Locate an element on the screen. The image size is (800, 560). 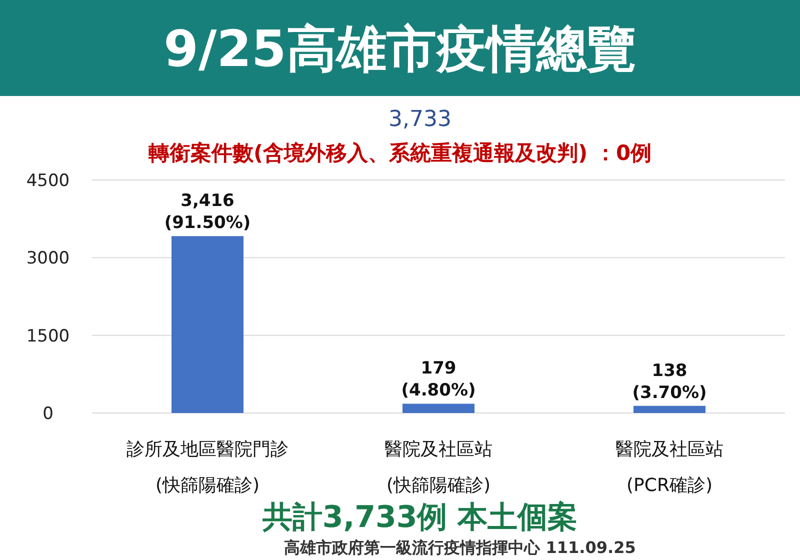
chart-title: 9/25高雄市疫情總覽 is located at coordinates (400, 49).